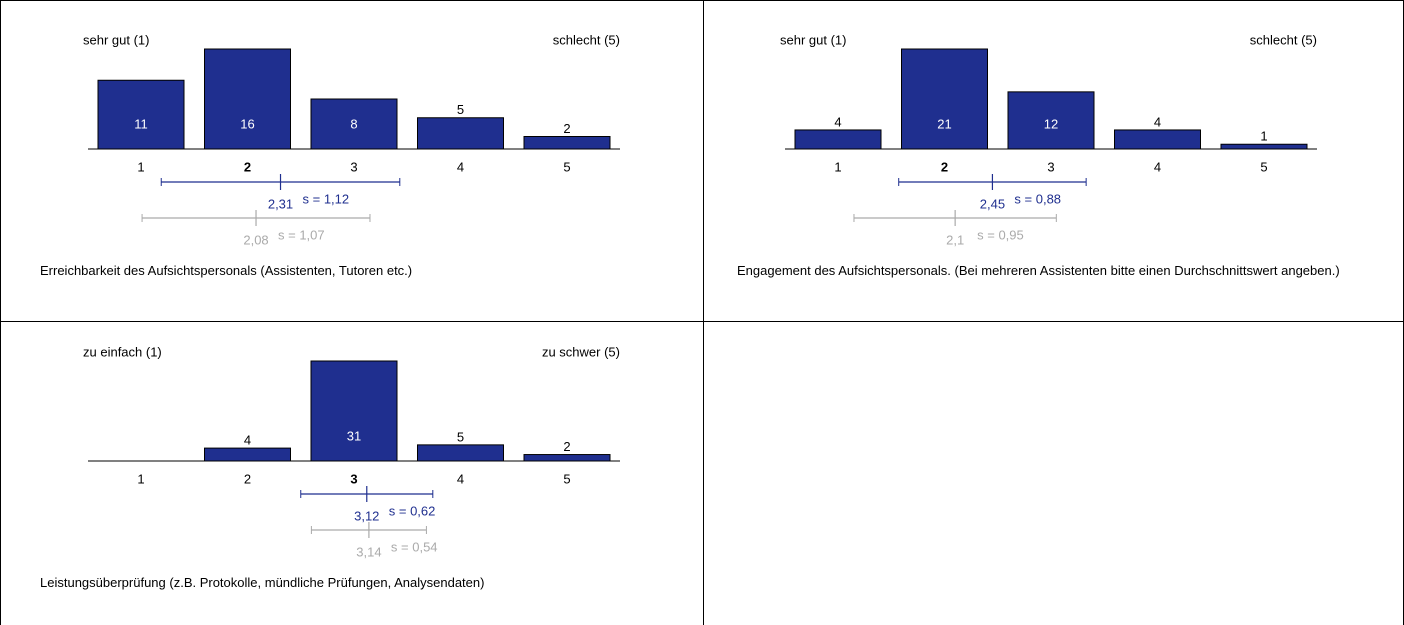 The height and width of the screenshot is (625, 1404). What do you see at coordinates (992, 203) in the screenshot?
I see `mean-label: 2,45` at bounding box center [992, 203].